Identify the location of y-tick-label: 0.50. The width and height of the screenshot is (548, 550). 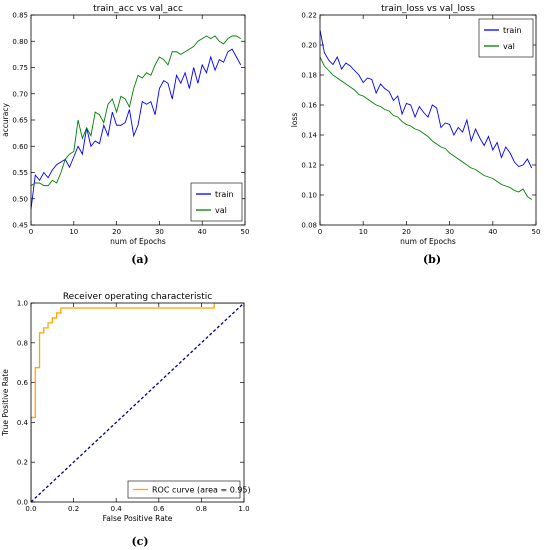
(20, 199).